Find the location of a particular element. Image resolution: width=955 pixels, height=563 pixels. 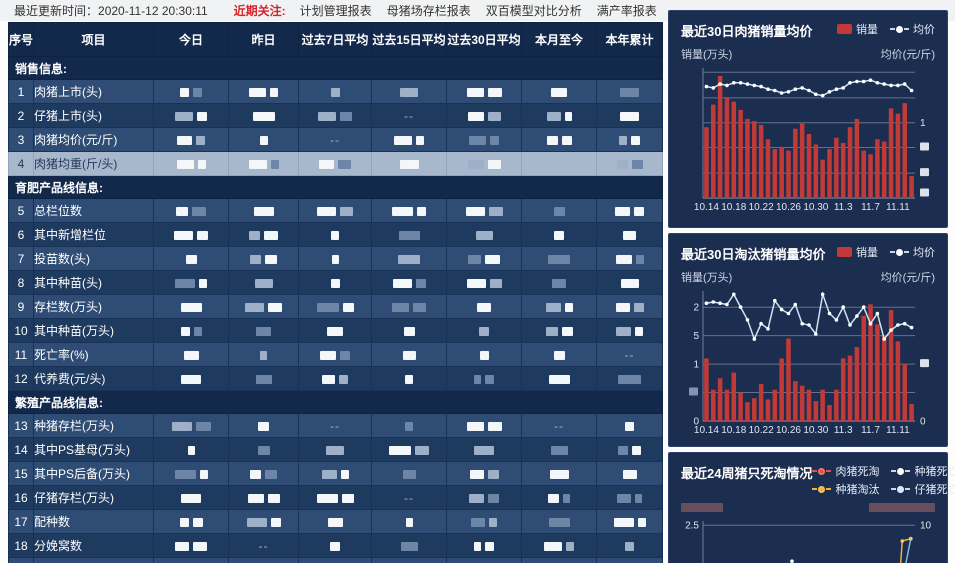

top-nav-item-3: 双百模型对比分析 is located at coordinates (533, 11).